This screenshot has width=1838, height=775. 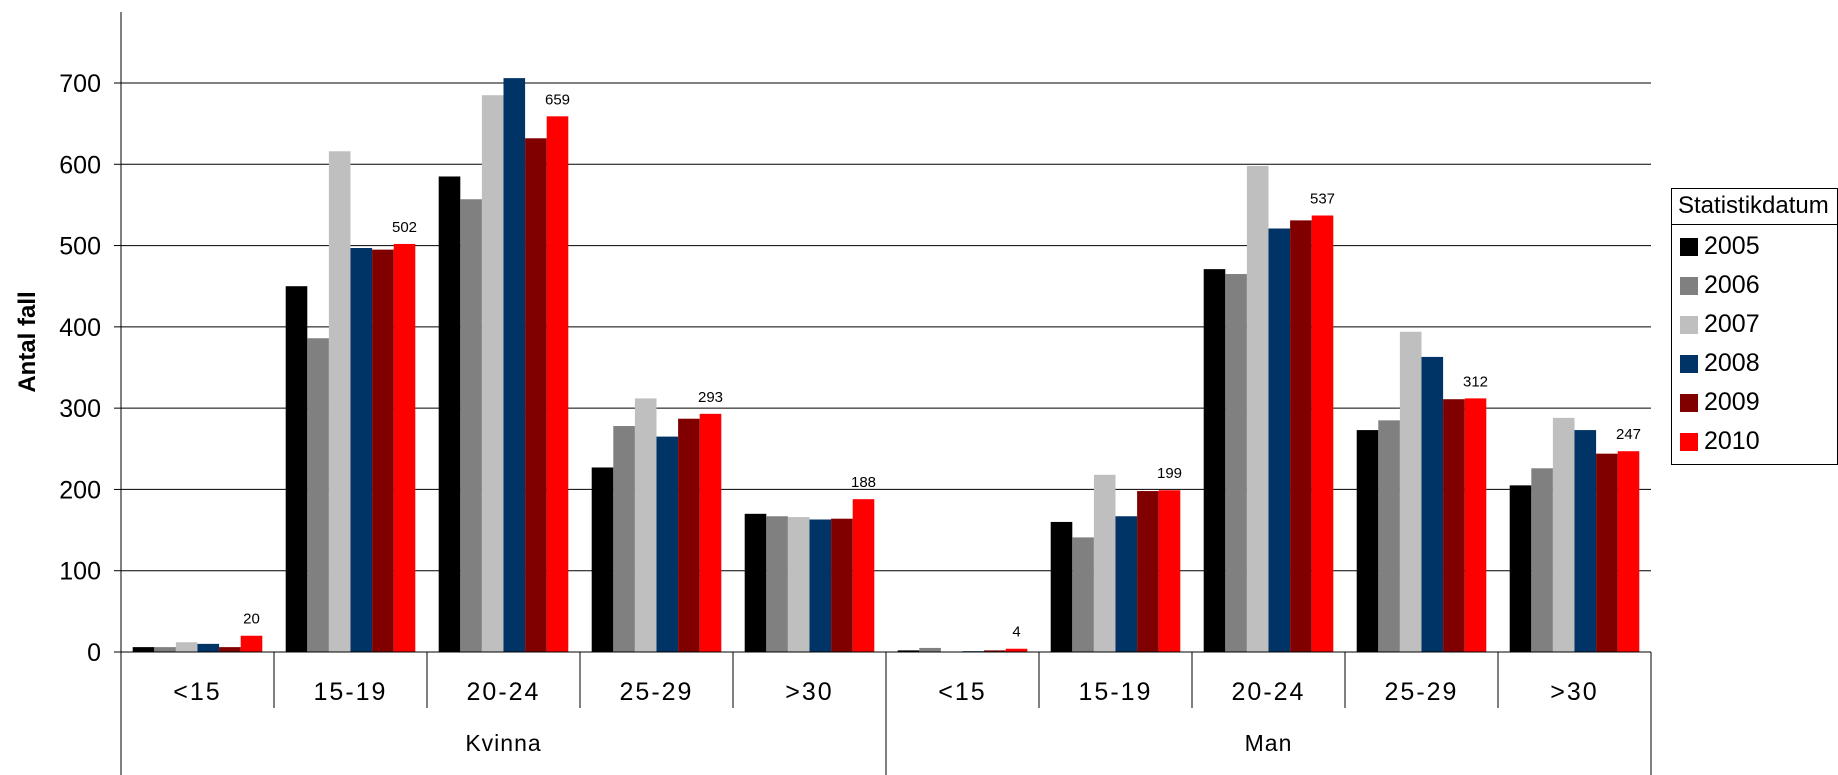 I want to click on legend-label: 2009, so click(x=1732, y=402).